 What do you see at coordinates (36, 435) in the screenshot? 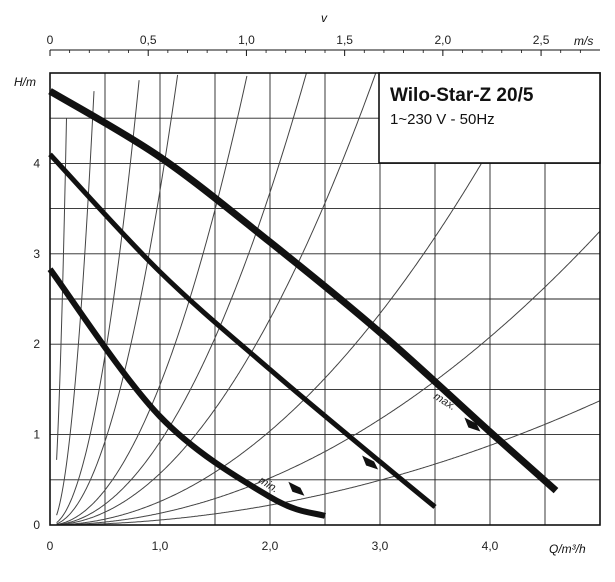
I see `y-tick-label: 1` at bounding box center [36, 435].